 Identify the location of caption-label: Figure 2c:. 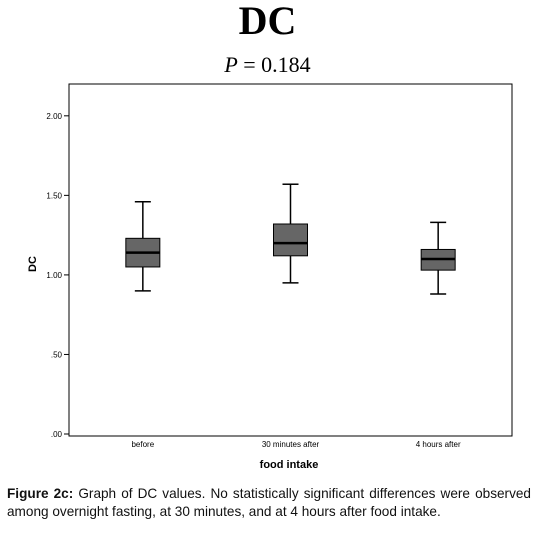
(40, 493).